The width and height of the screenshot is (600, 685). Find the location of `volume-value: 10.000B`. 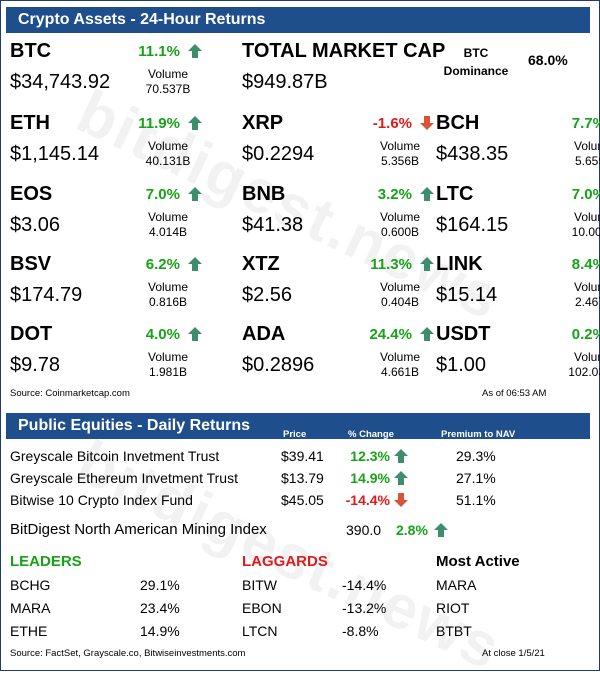

volume-value: 10.000B is located at coordinates (585, 232).